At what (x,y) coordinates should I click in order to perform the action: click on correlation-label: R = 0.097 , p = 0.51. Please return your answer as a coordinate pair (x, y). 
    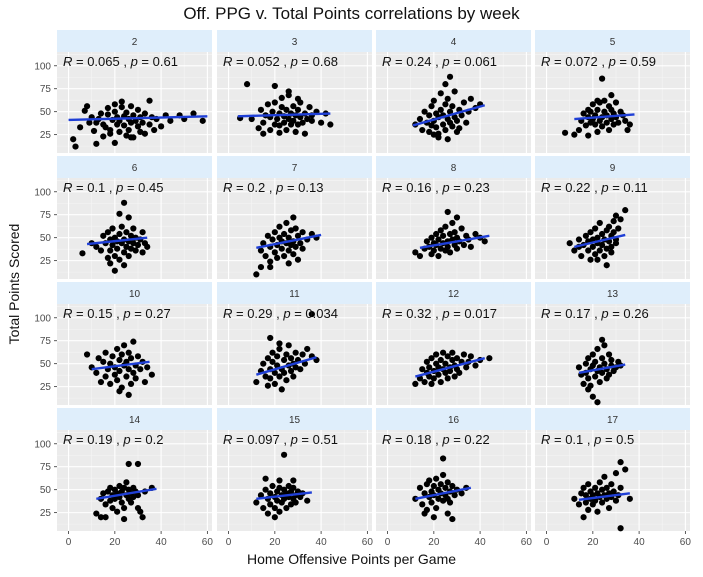
    Looking at the image, I should click on (280, 439).